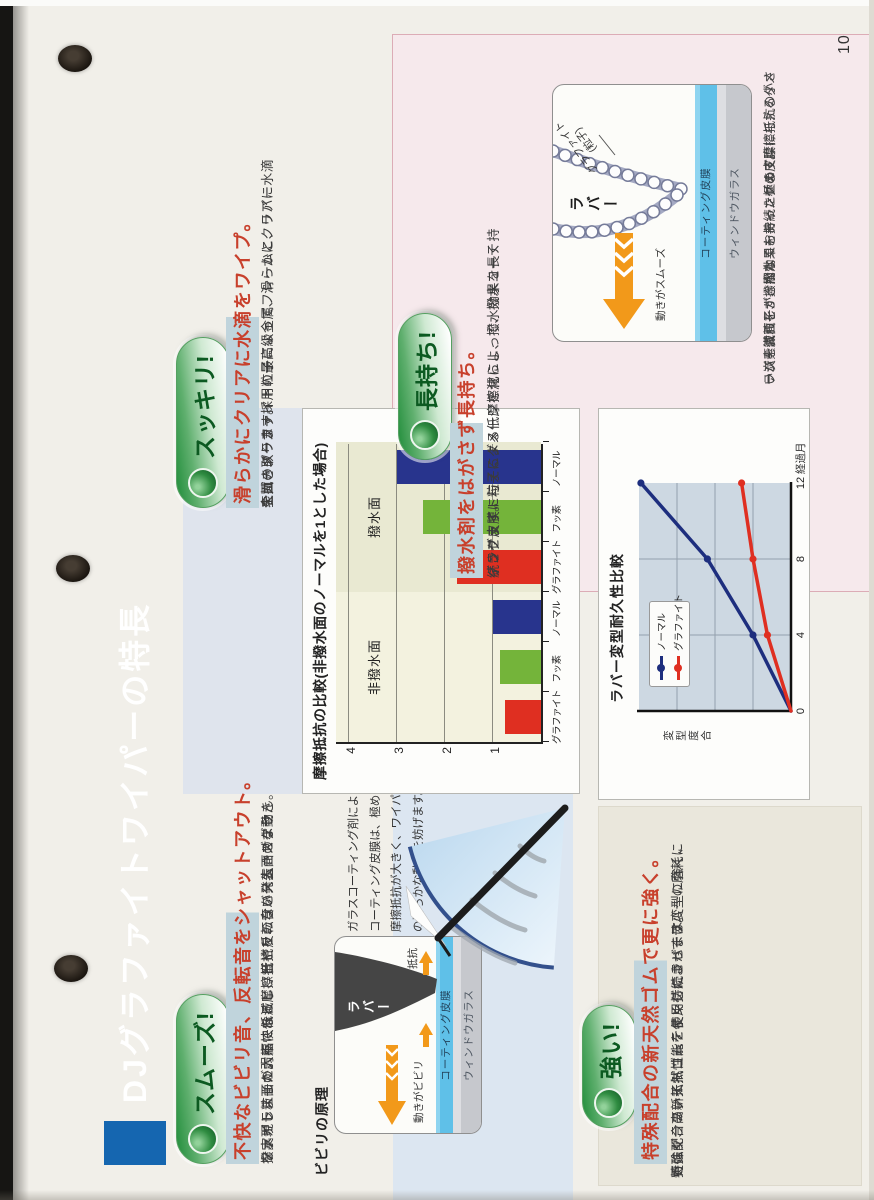  Describe the element at coordinates (801, 711) in the screenshot. I see `svg-text: 0` at that location.